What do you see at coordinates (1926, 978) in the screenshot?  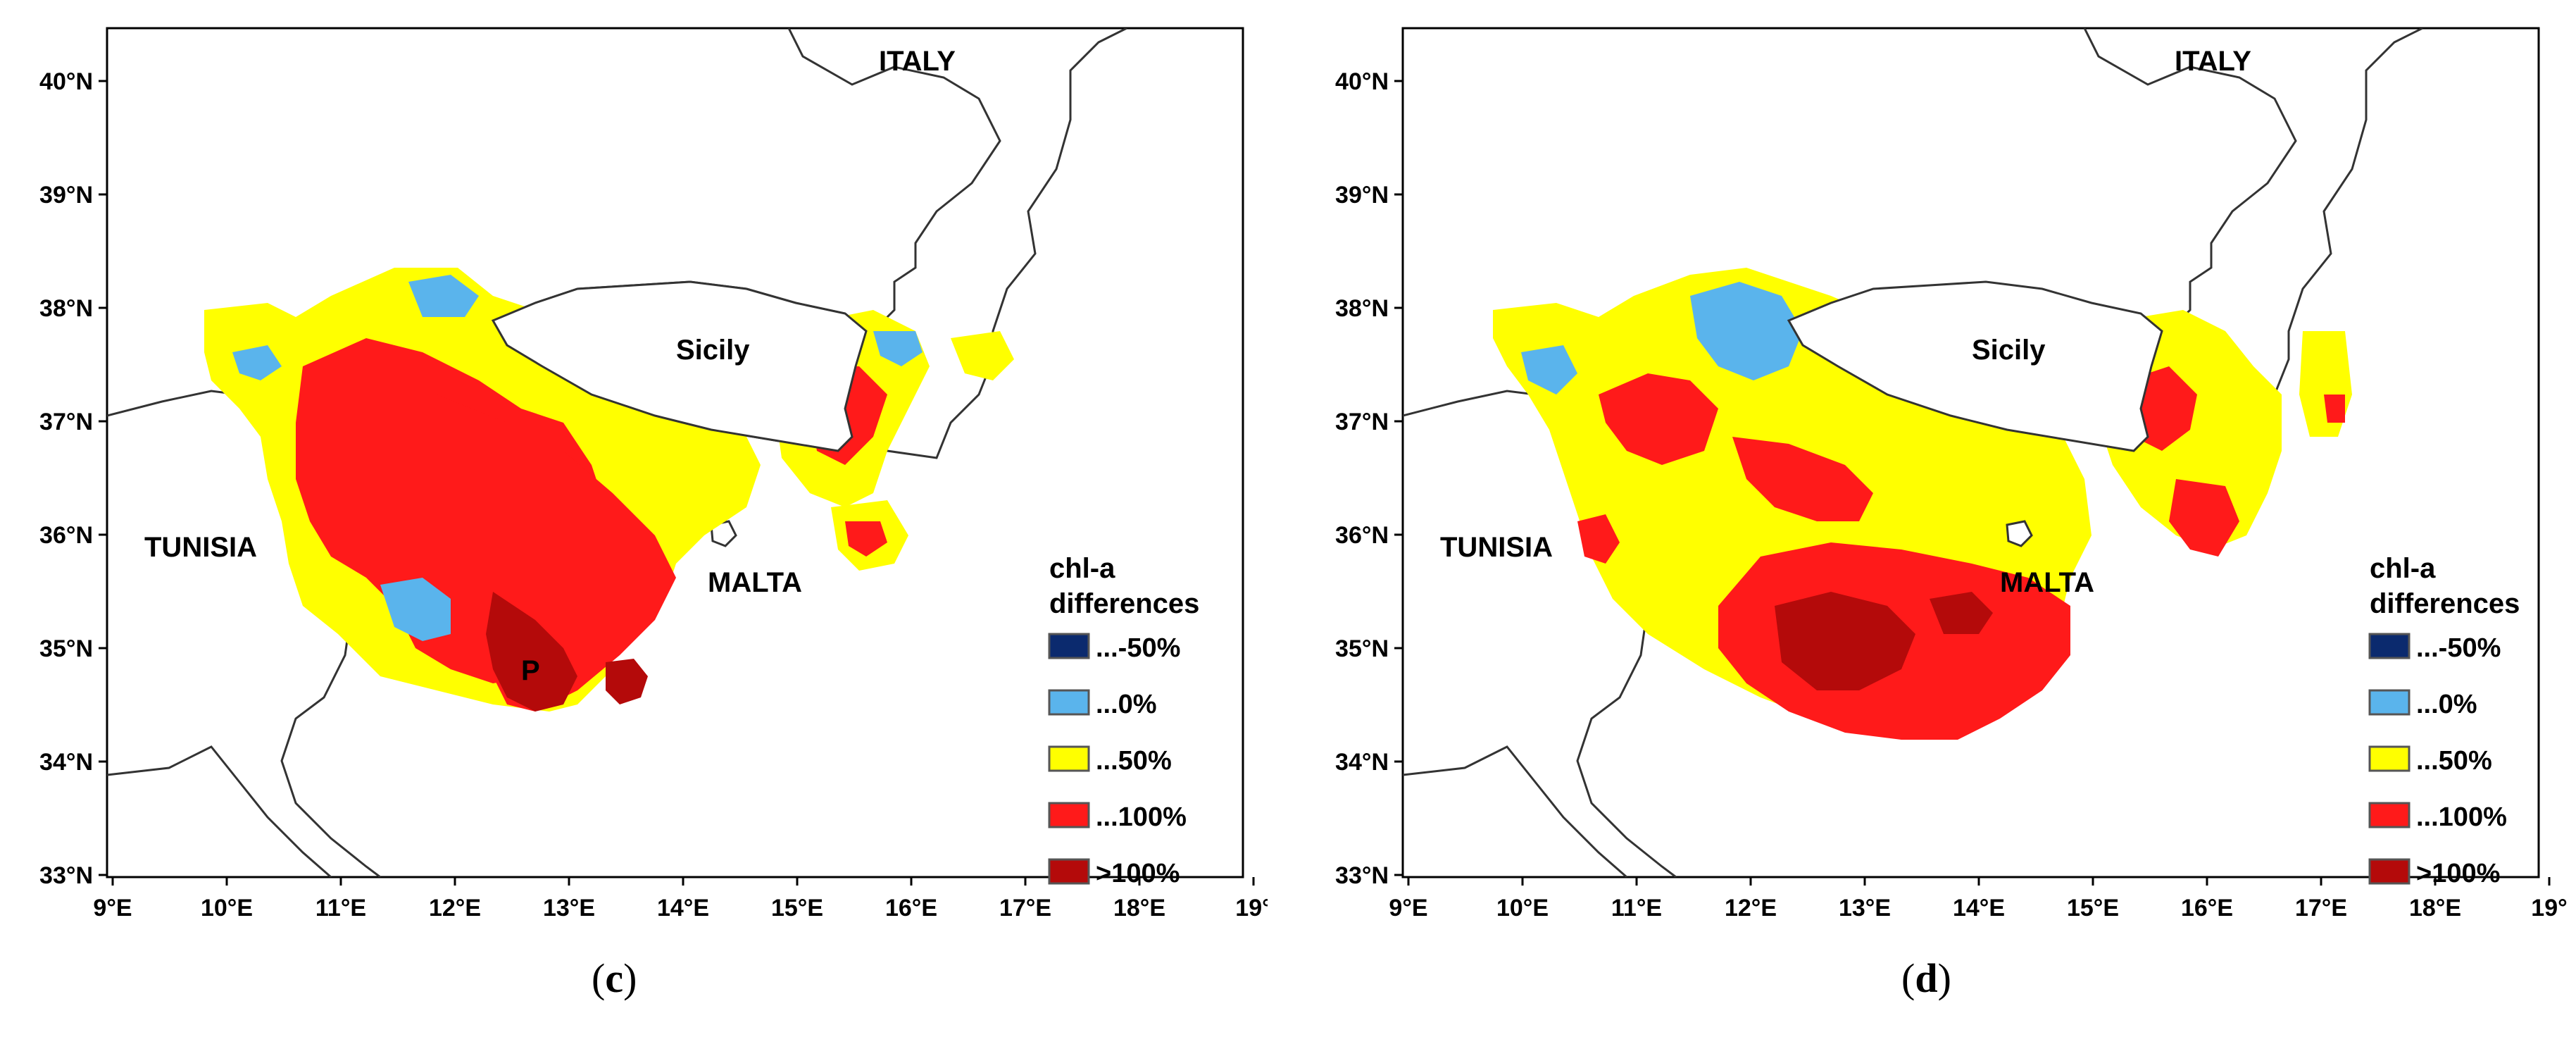 I see `caption-d: (d)` at bounding box center [1926, 978].